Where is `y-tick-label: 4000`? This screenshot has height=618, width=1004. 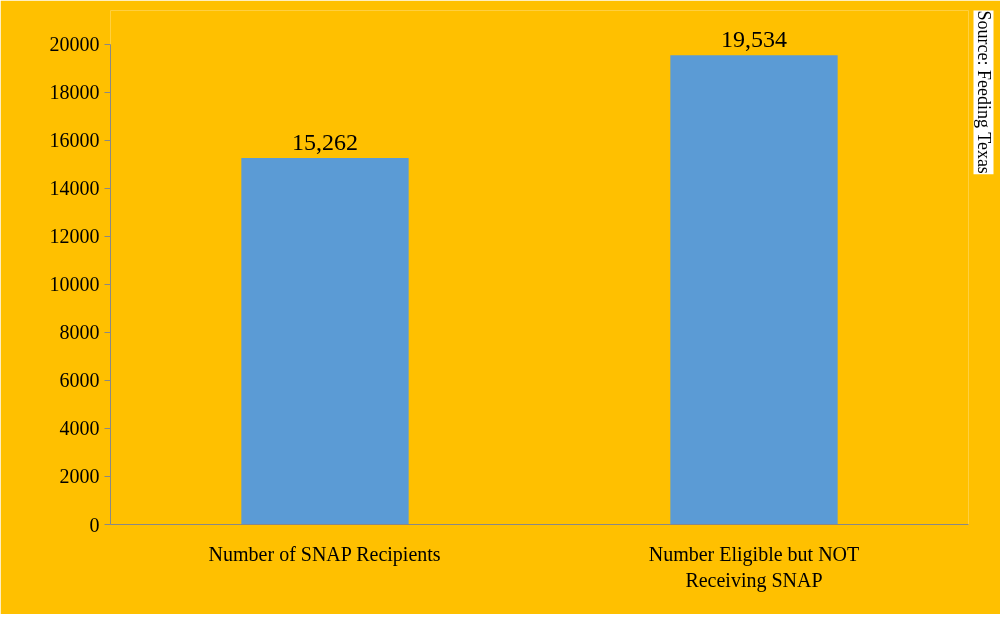 y-tick-label: 4000 is located at coordinates (79, 428).